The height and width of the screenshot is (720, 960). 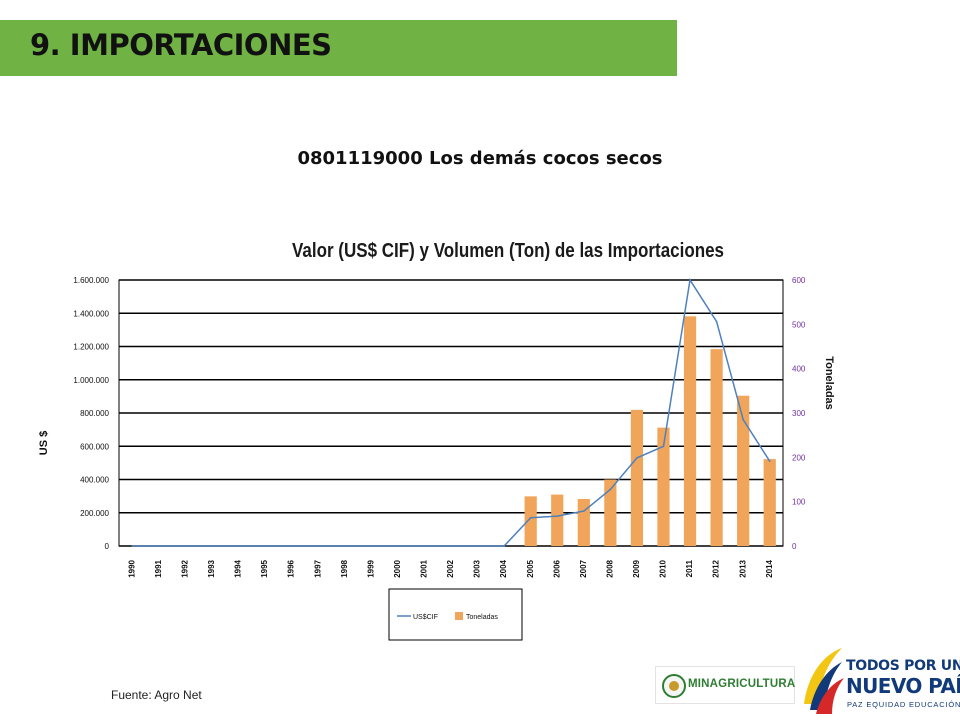 What do you see at coordinates (799, 280) in the screenshot?
I see `y2-tick-label: 600` at bounding box center [799, 280].